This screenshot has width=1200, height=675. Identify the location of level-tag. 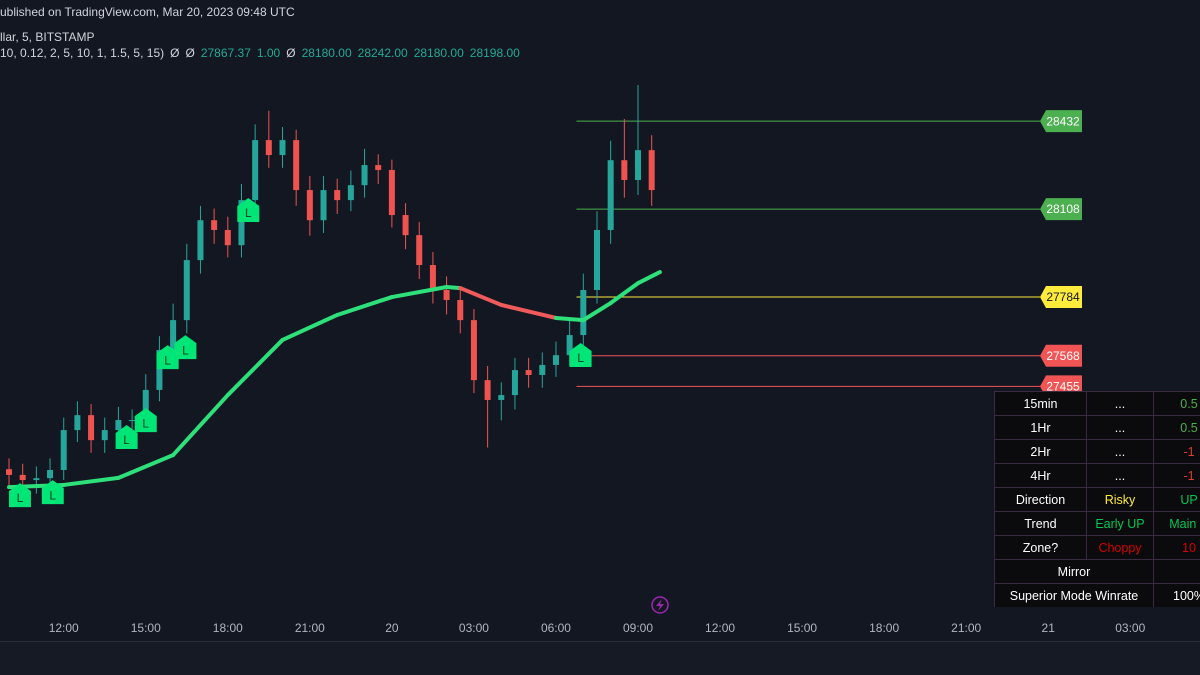
(1061, 355).